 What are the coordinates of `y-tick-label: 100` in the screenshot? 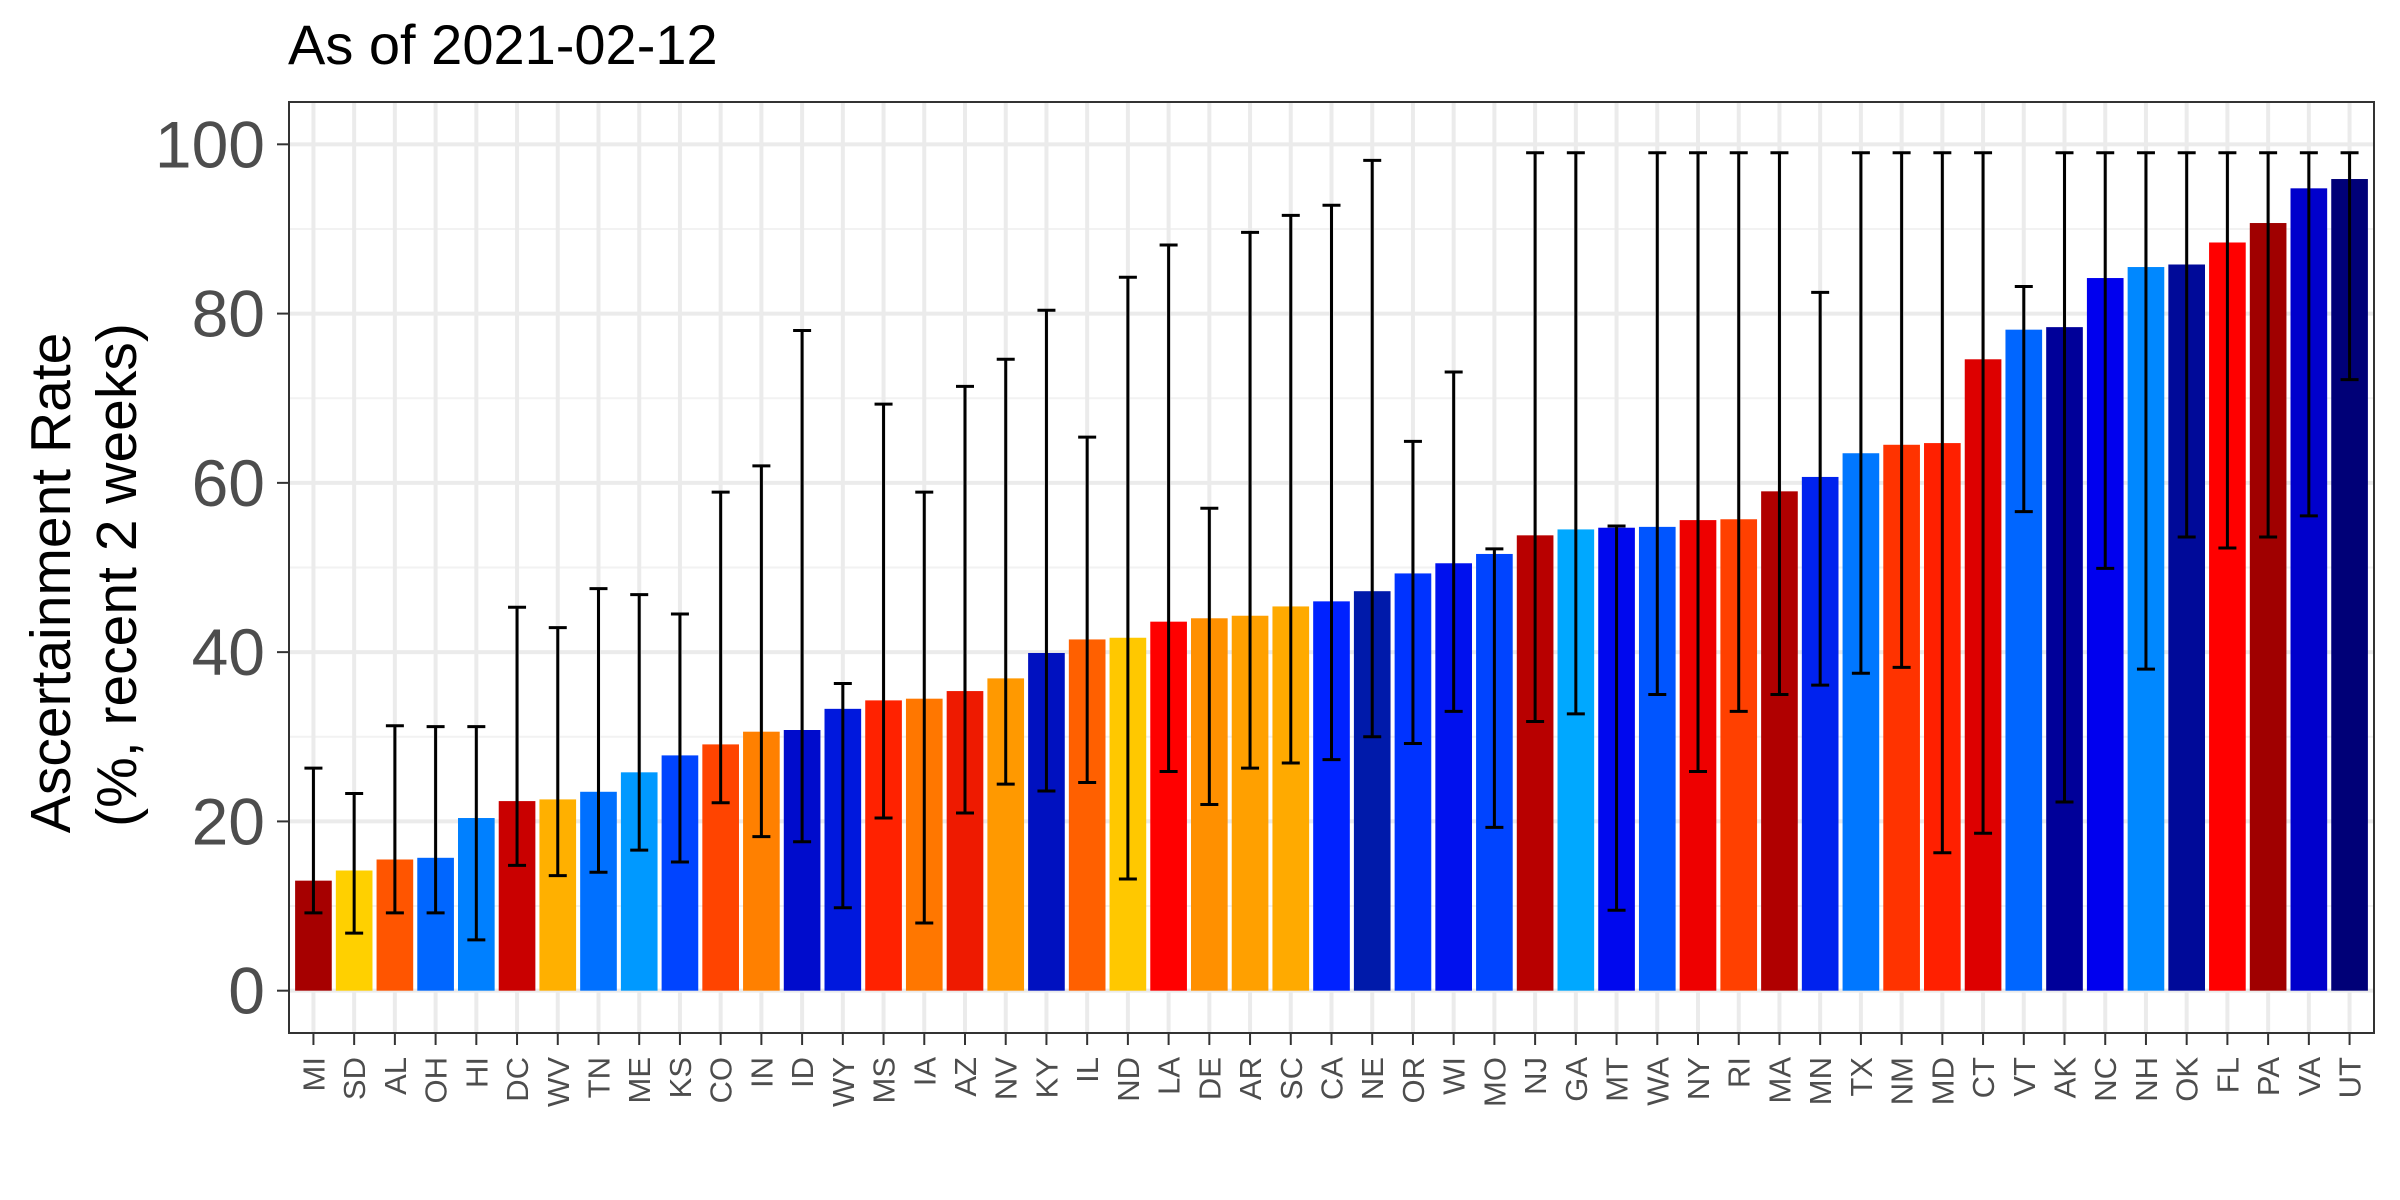 It's located at (210, 144).